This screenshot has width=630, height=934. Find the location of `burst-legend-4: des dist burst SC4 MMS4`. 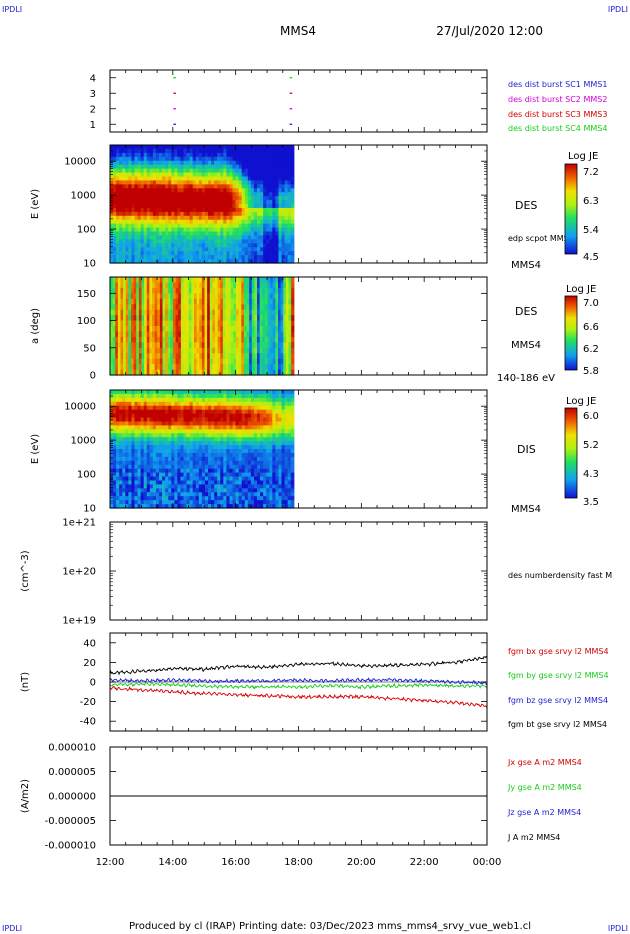

burst-legend-4: des dist burst SC4 MMS4 is located at coordinates (557, 128).